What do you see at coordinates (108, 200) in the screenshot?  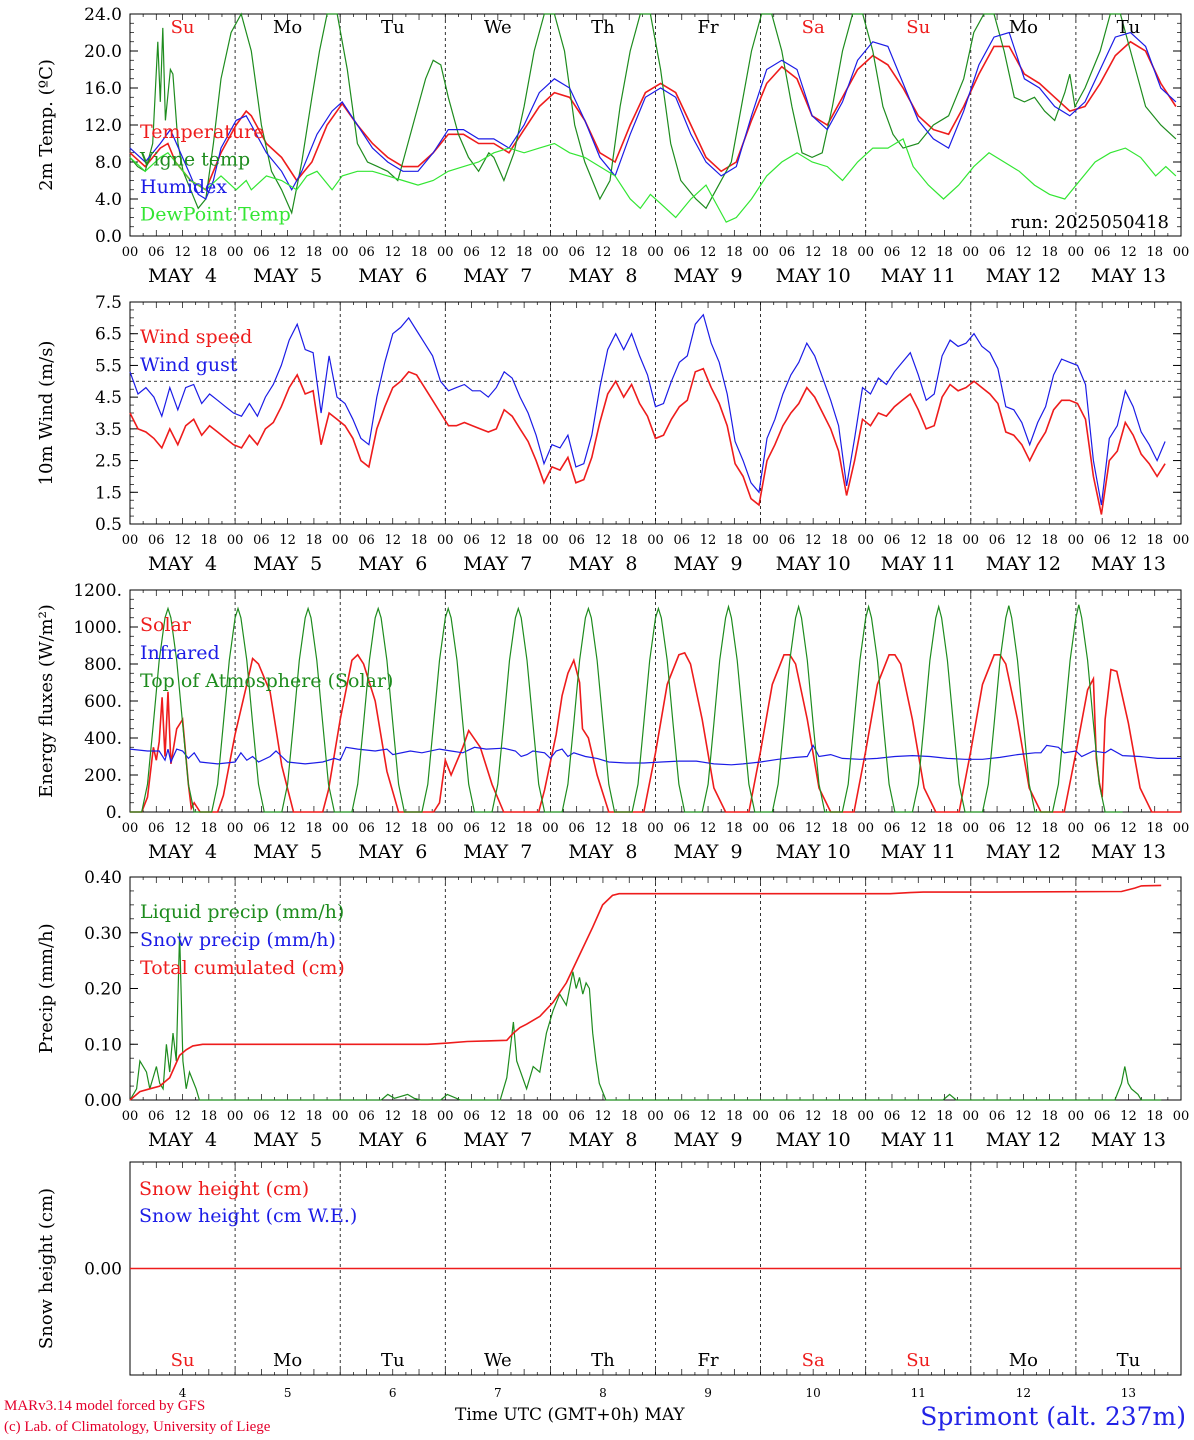 I see `y-tick-label: 4.0` at bounding box center [108, 200].